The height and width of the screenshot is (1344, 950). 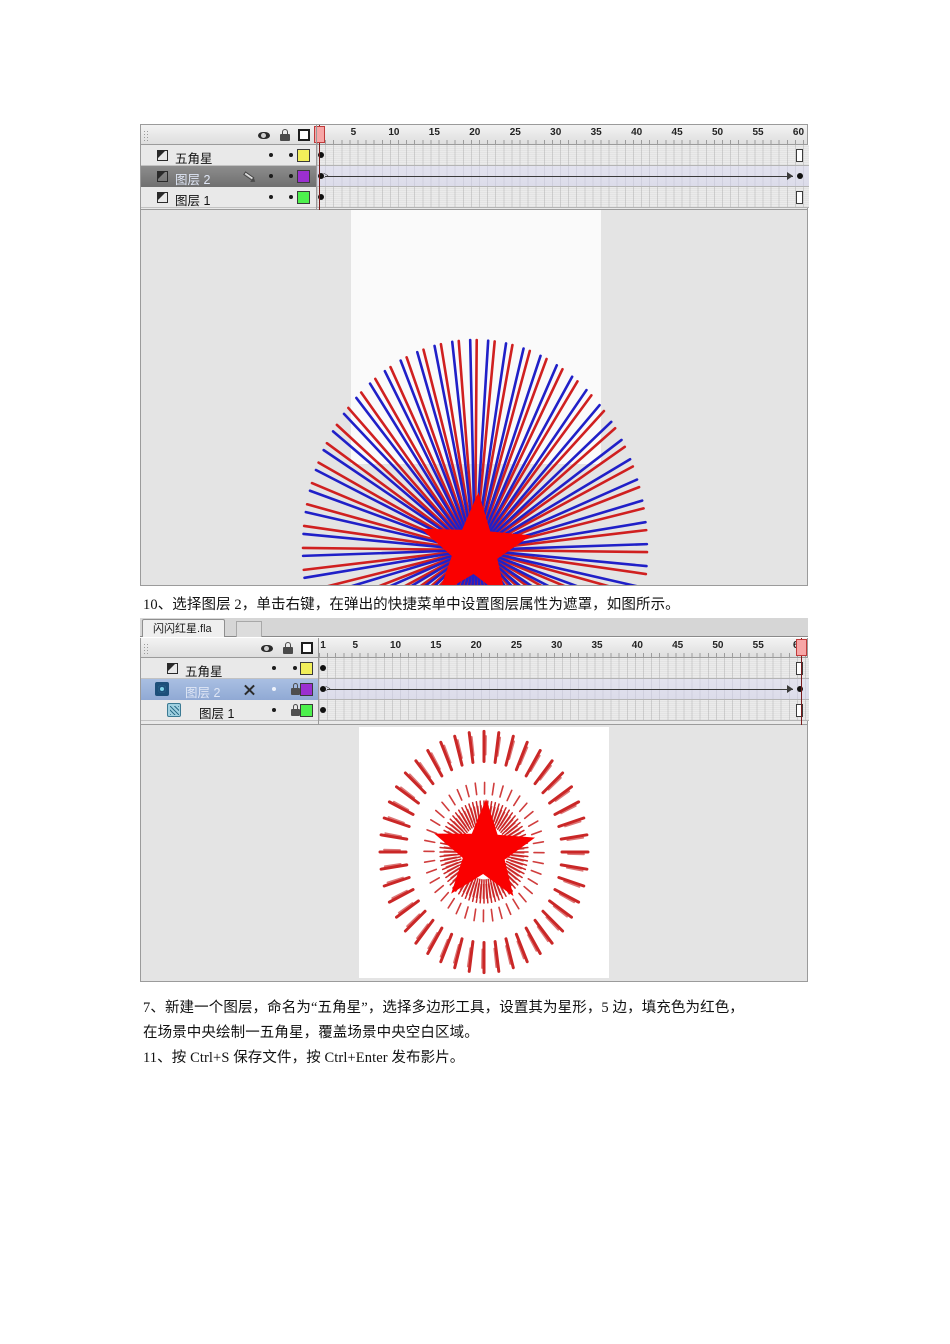 I want to click on name-column-divider, so click(x=316, y=168).